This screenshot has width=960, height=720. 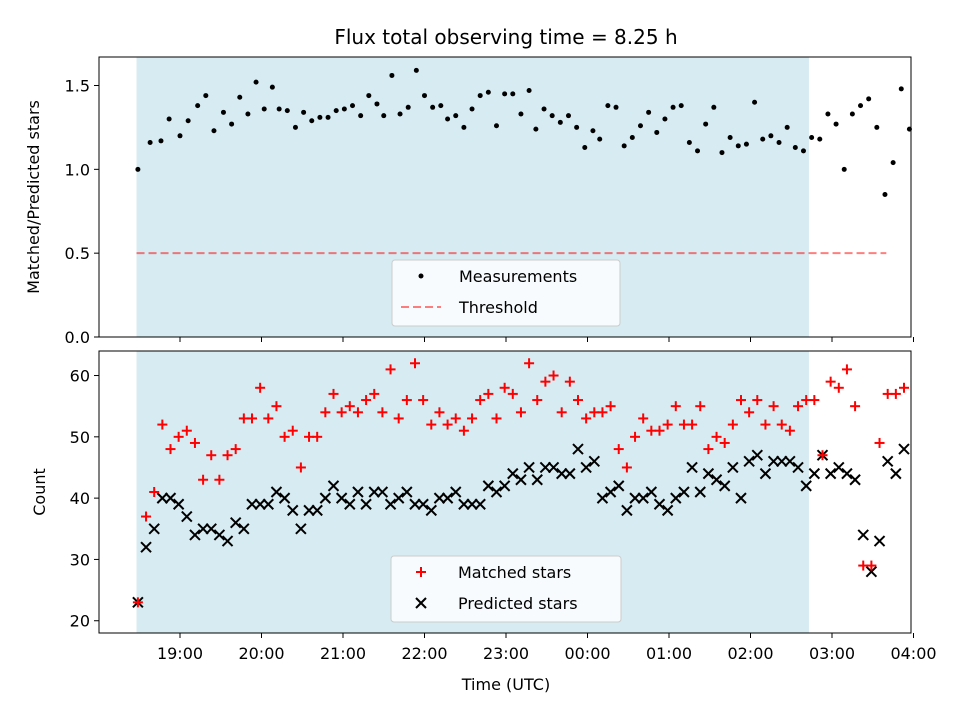 What do you see at coordinates (77, 337) in the screenshot?
I see `top-y-tick-label: 0.0` at bounding box center [77, 337].